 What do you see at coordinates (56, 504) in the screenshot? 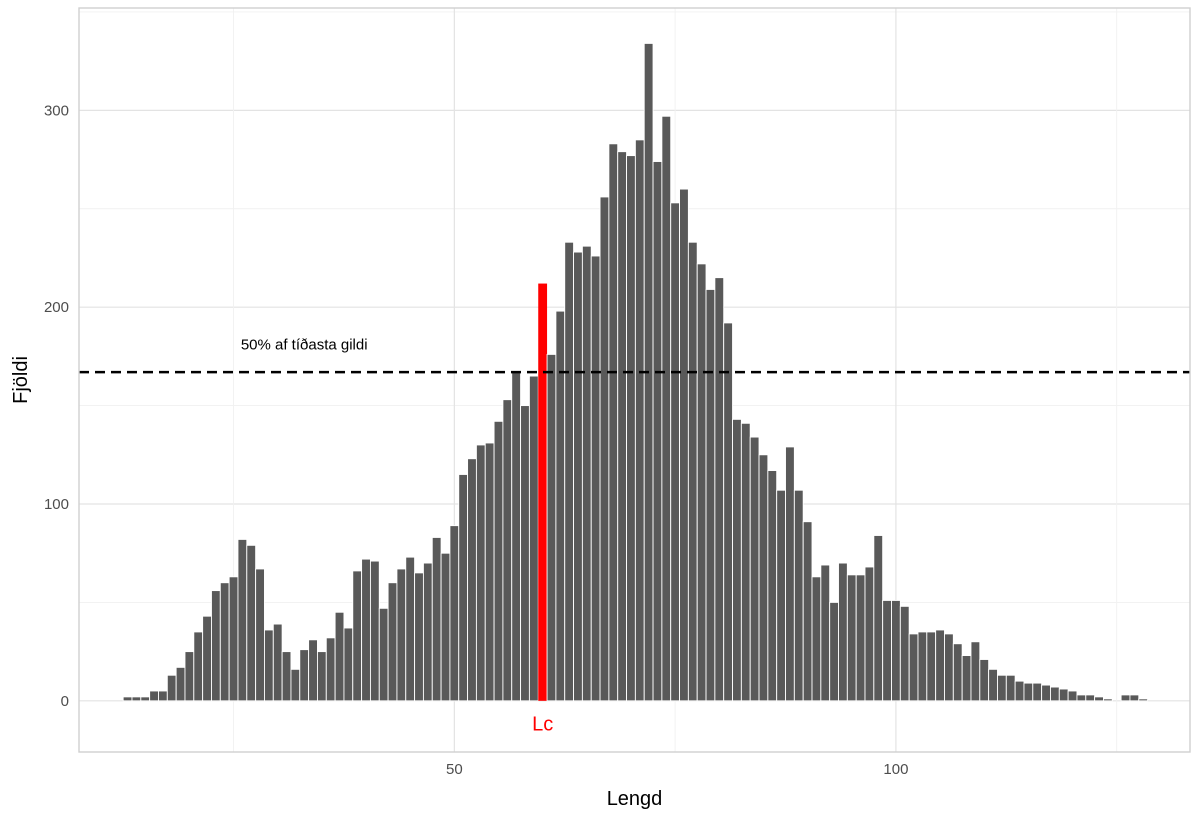
I see `y-tick-label: 100` at bounding box center [56, 504].